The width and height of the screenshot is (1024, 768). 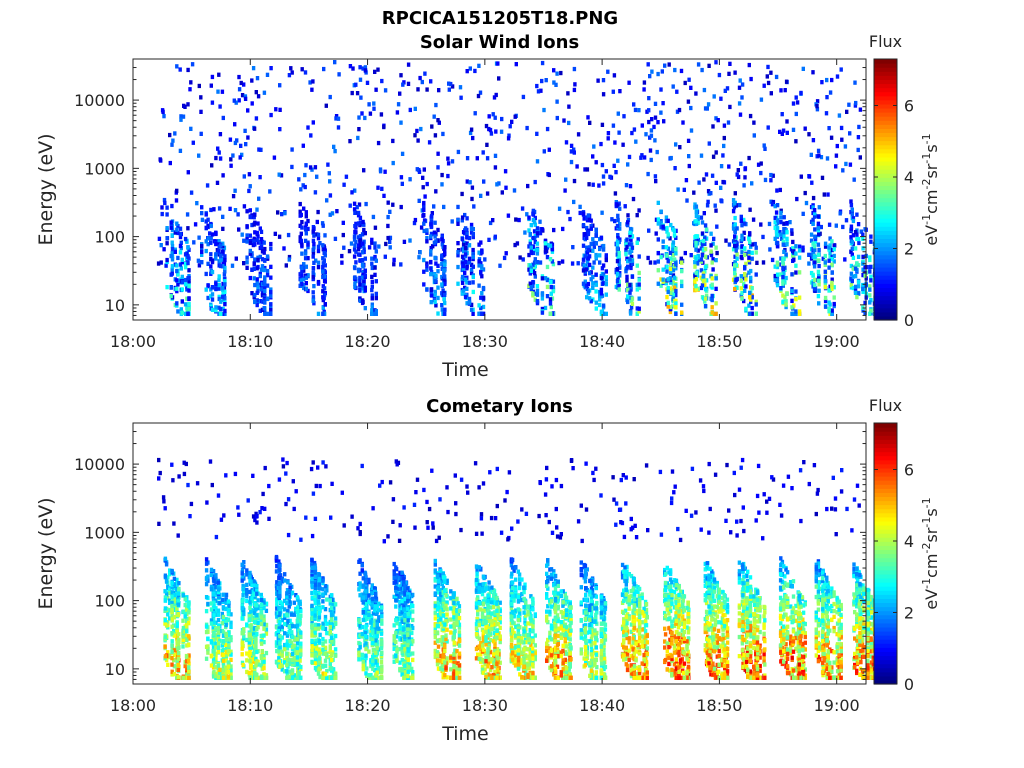 What do you see at coordinates (99, 100) in the screenshot?
I see `y-tick-label: 10000` at bounding box center [99, 100].